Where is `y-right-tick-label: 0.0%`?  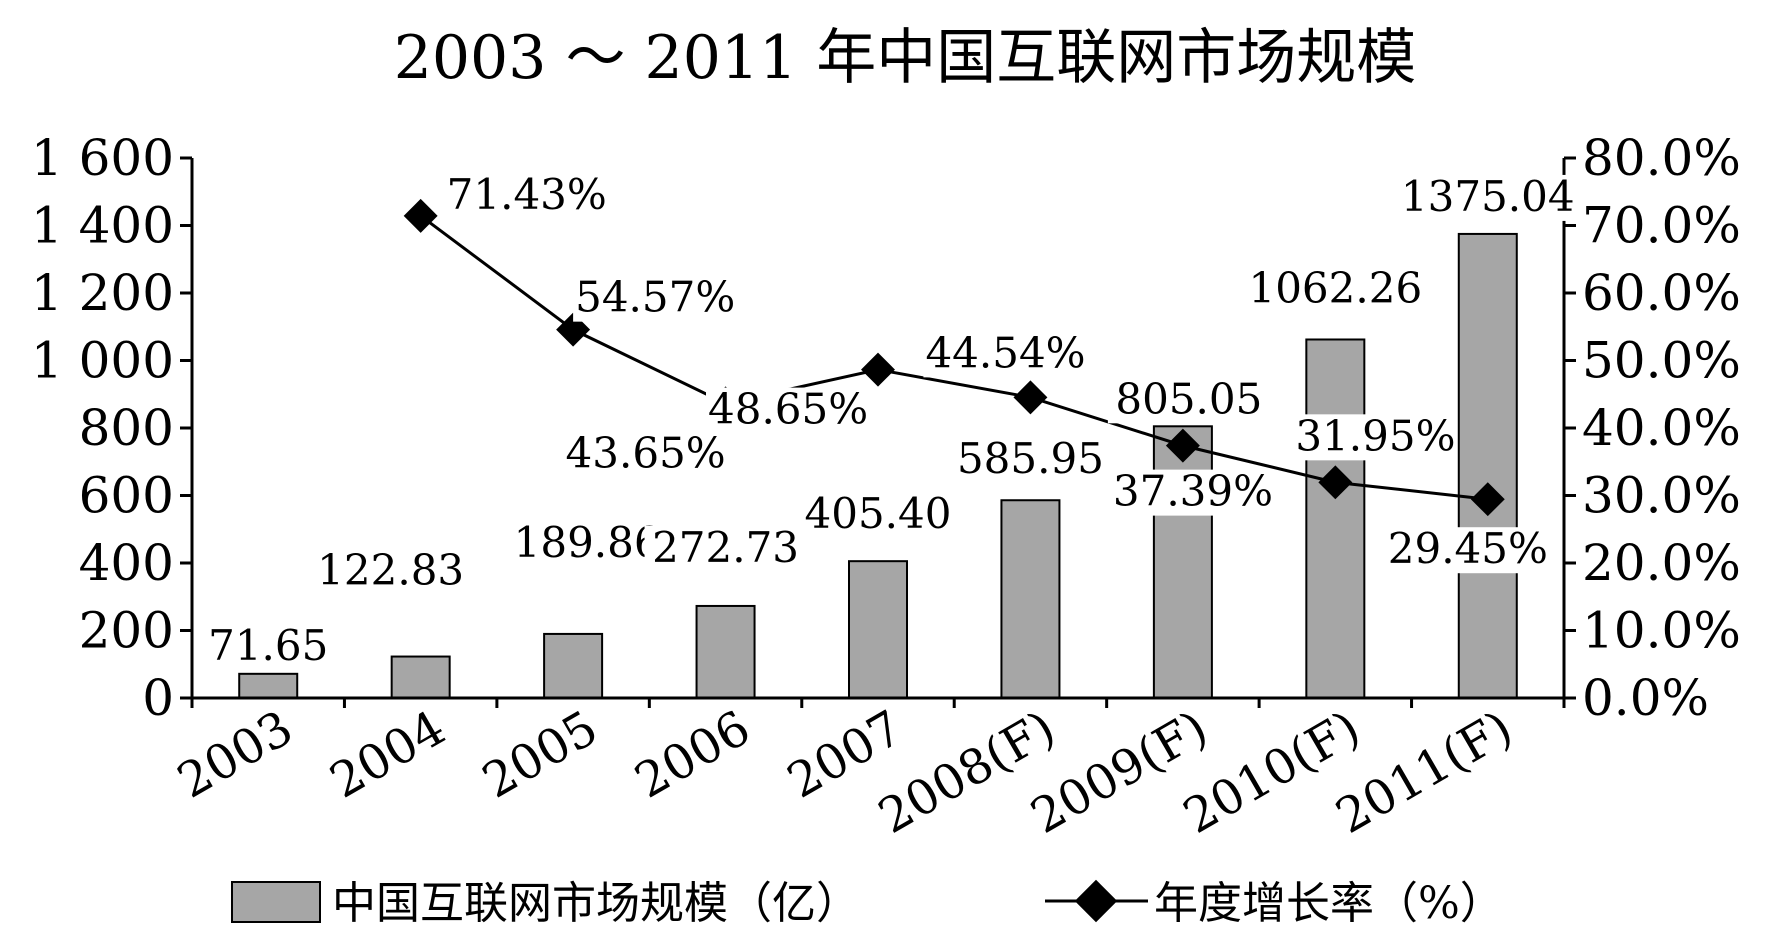
y-right-tick-label: 0.0% is located at coordinates (1645, 698).